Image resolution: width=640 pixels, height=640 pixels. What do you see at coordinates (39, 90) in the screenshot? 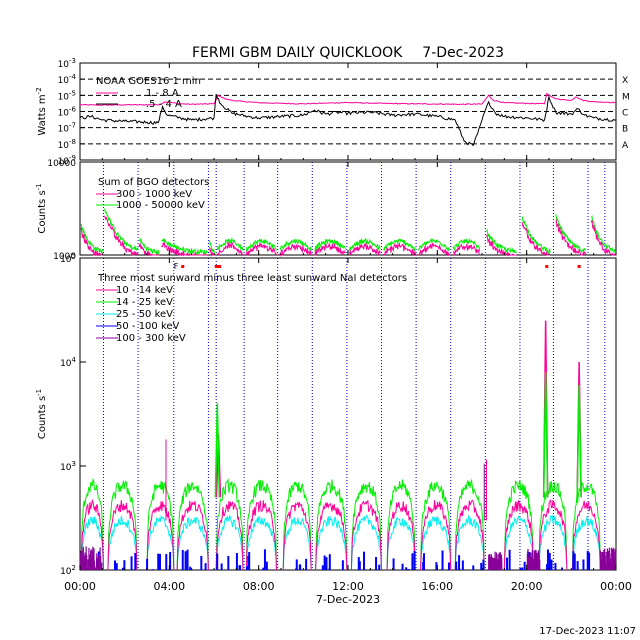
I see `y-label-exp: -2` at bounding box center [39, 90].